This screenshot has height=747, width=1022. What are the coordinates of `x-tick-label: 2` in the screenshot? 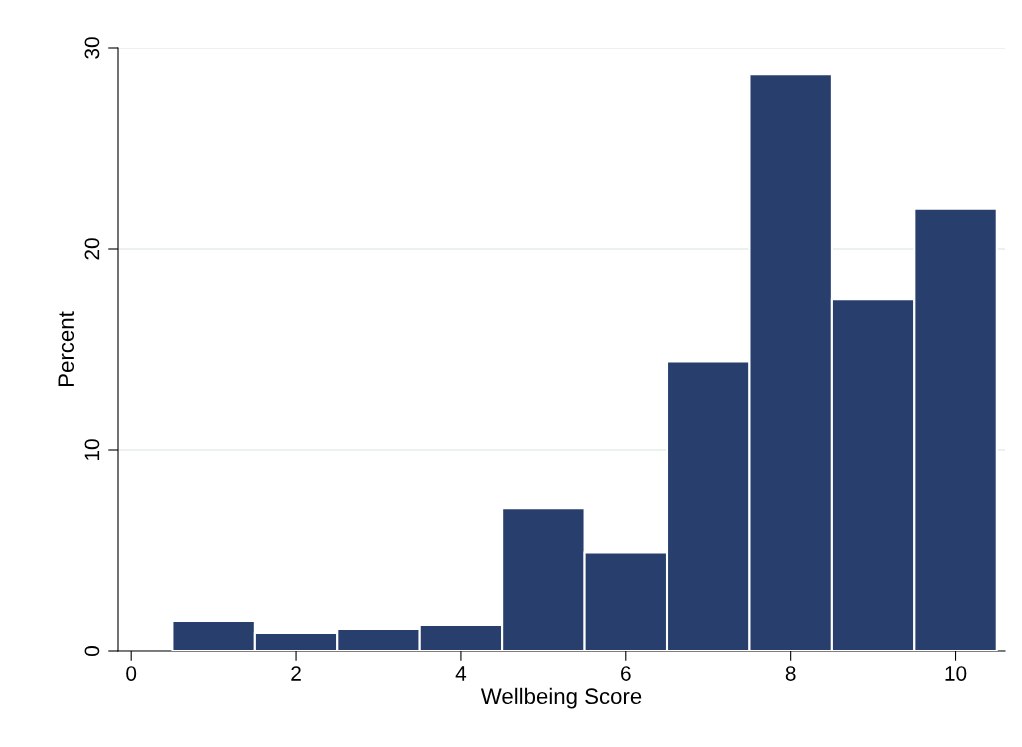 It's located at (296, 673).